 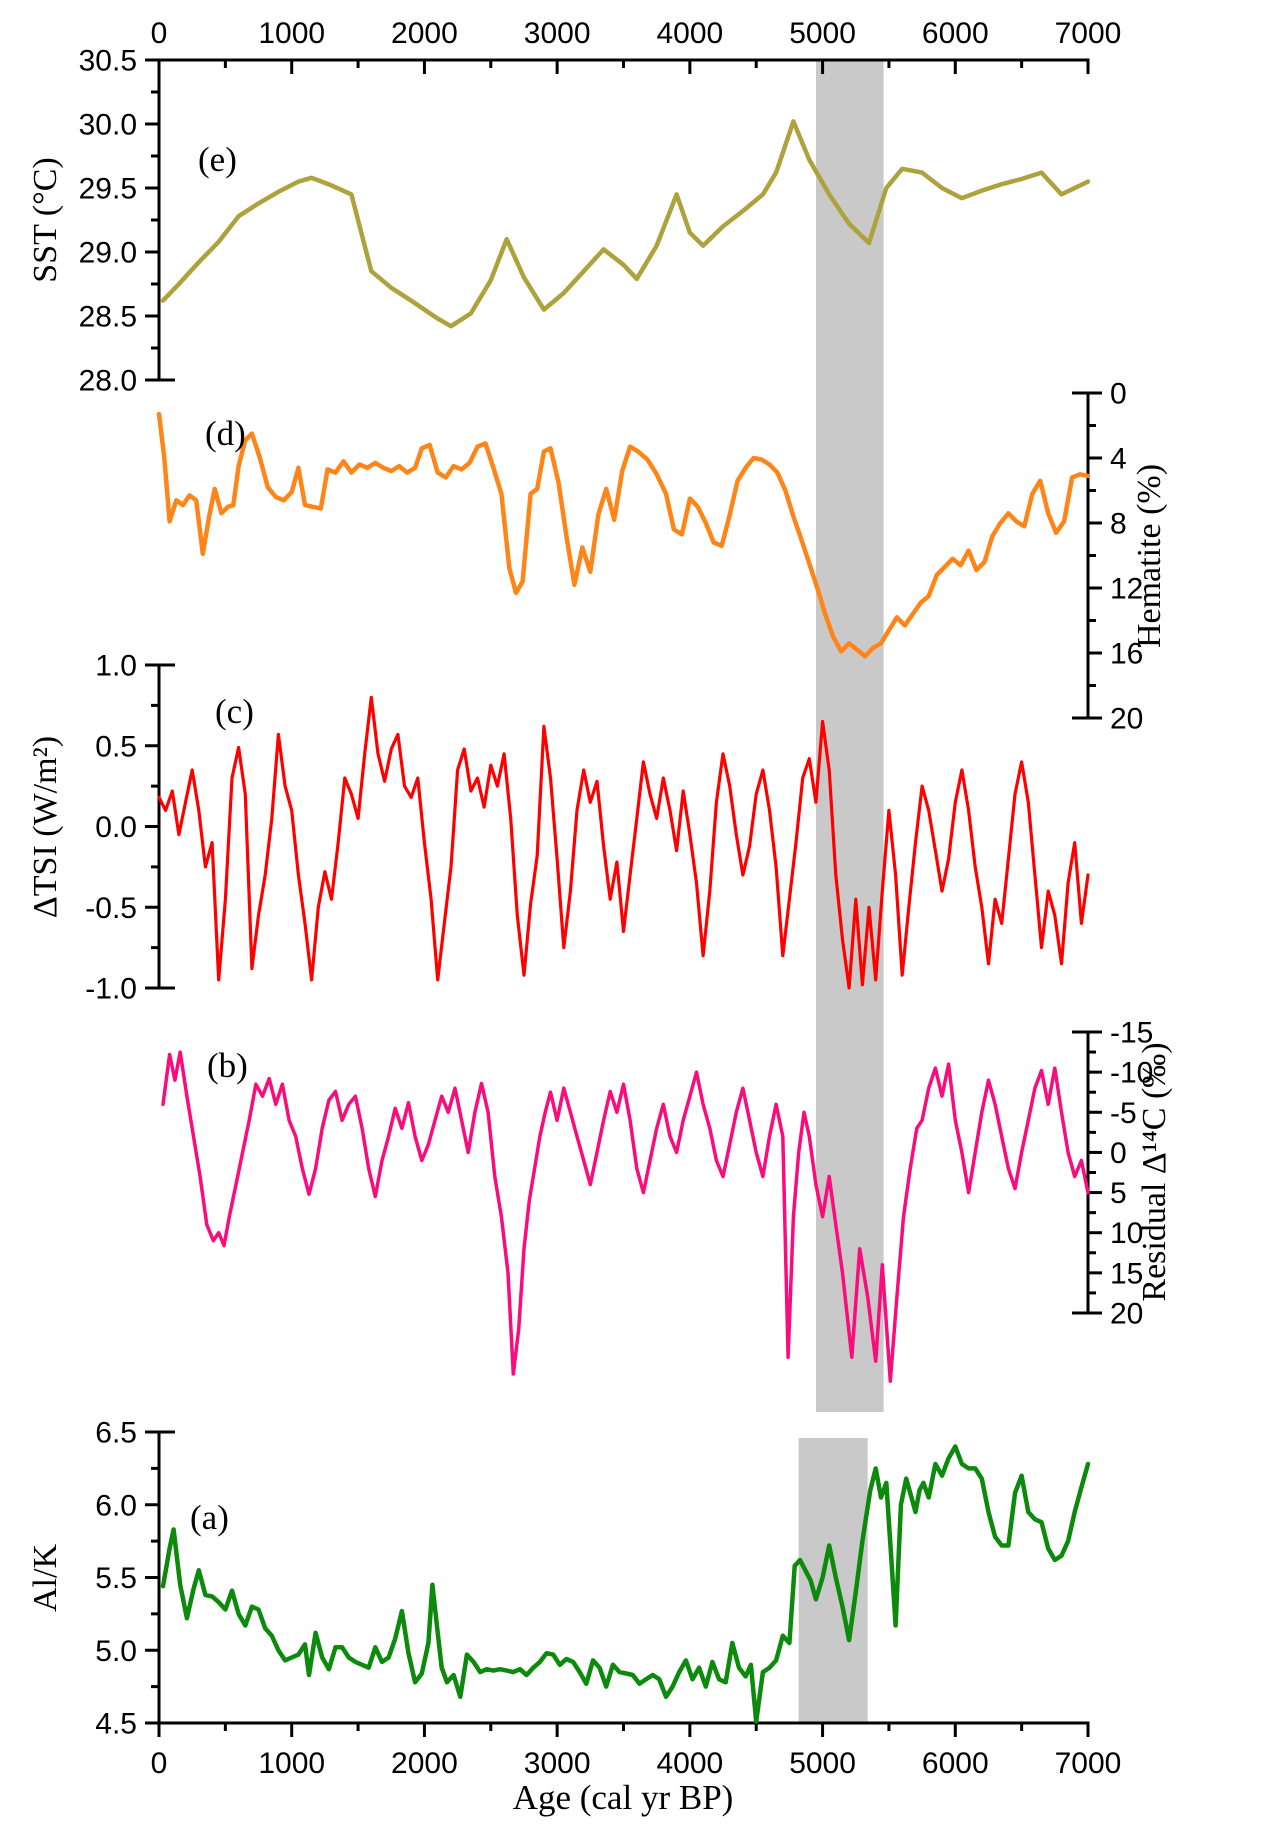 What do you see at coordinates (822, 33) in the screenshot?
I see `x-tick-label-top: 5000` at bounding box center [822, 33].